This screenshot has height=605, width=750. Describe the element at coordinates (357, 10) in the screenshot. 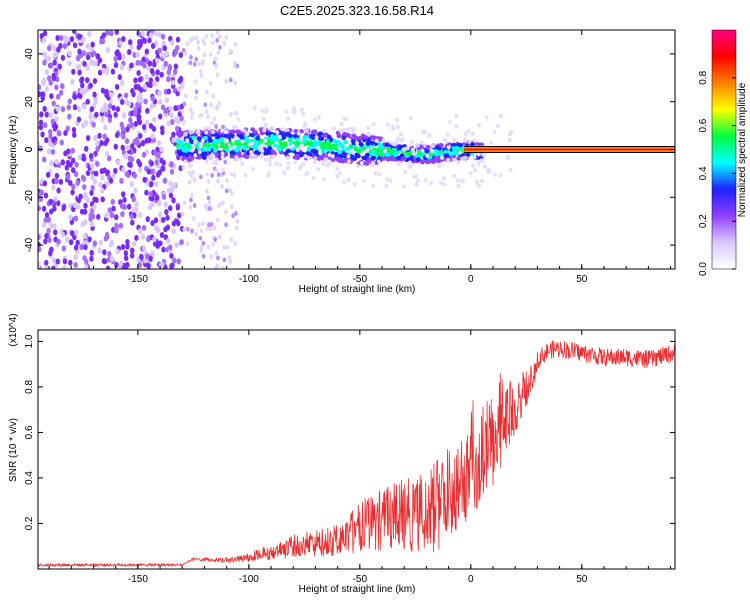

I see `figure-title: C2E5.2025.323.16.58.R14` at that location.